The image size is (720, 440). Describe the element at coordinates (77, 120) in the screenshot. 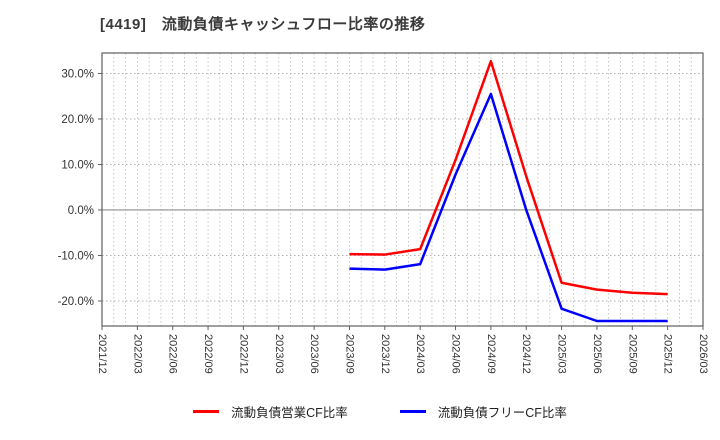

I see `y-axis-tick-label: 20.0%` at that location.